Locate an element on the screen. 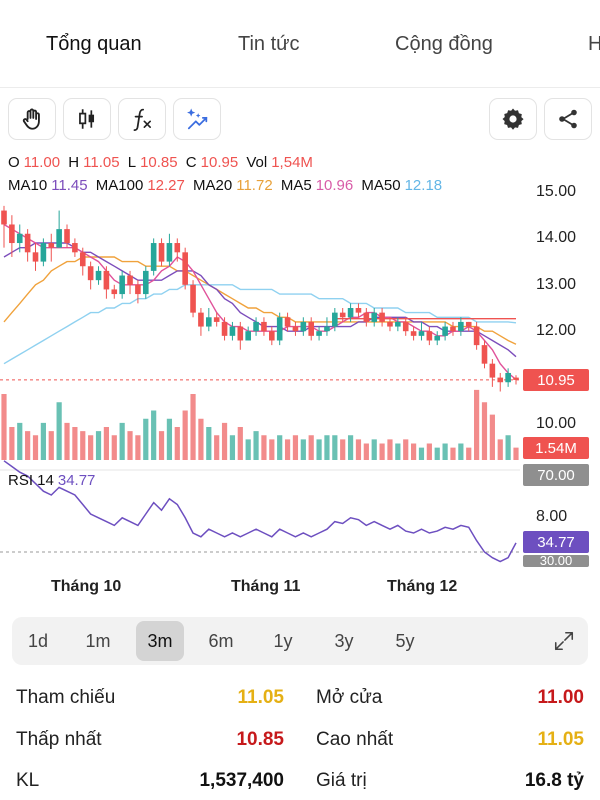 The height and width of the screenshot is (800, 600). rsi-upper-tag: 70.00 is located at coordinates (556, 475).